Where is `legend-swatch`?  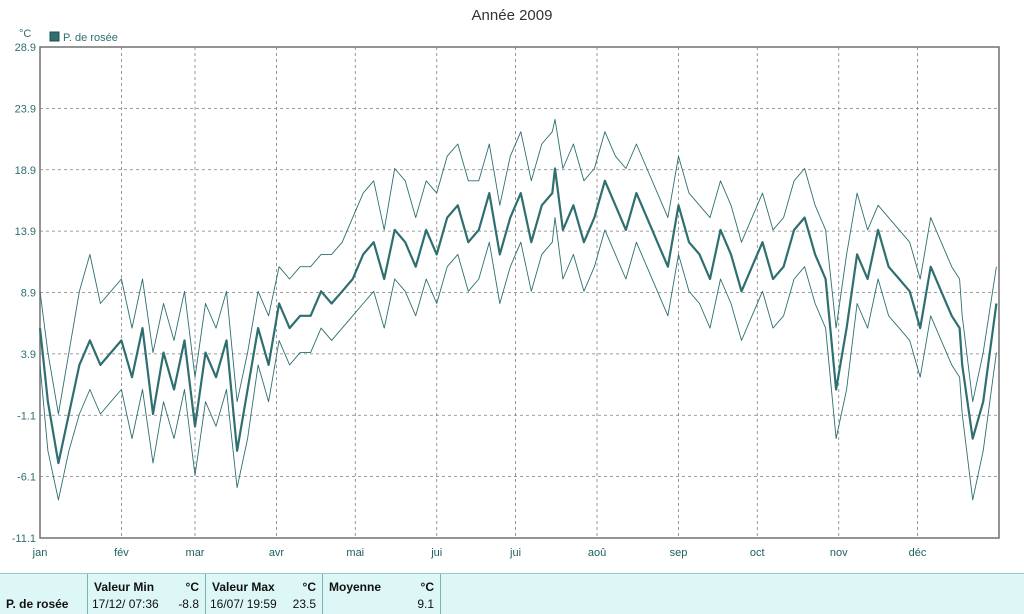 legend-swatch is located at coordinates (54, 36).